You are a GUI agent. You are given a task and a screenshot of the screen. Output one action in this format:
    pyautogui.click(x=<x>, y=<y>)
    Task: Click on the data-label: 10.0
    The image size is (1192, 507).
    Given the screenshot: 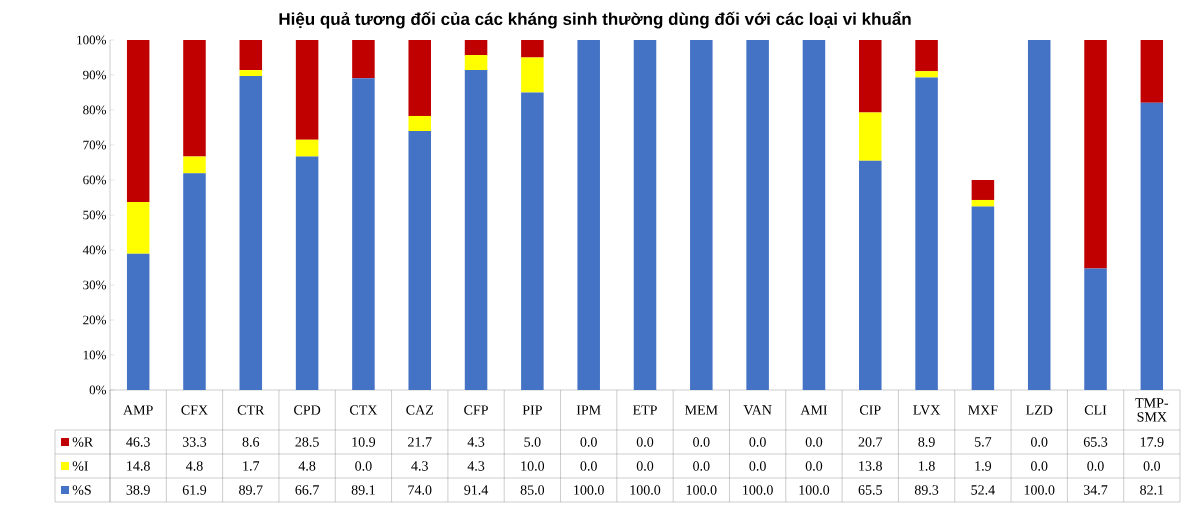 What is the action you would take?
    pyautogui.click(x=533, y=466)
    